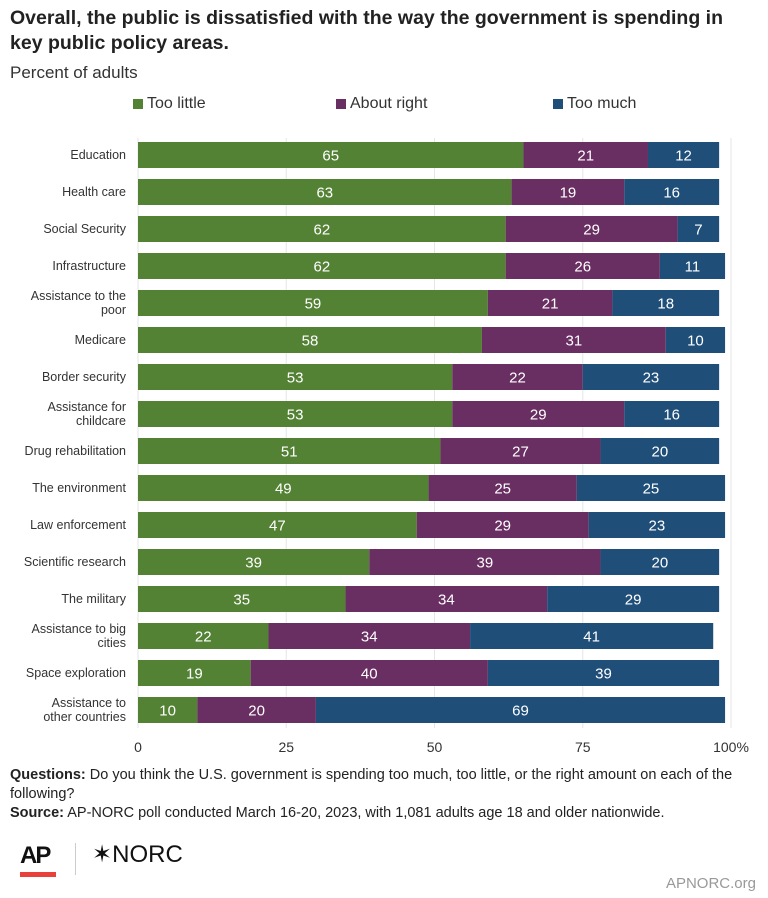 The width and height of the screenshot is (768, 898). Describe the element at coordinates (76, 673) in the screenshot. I see `category-label: Space exploration` at that location.